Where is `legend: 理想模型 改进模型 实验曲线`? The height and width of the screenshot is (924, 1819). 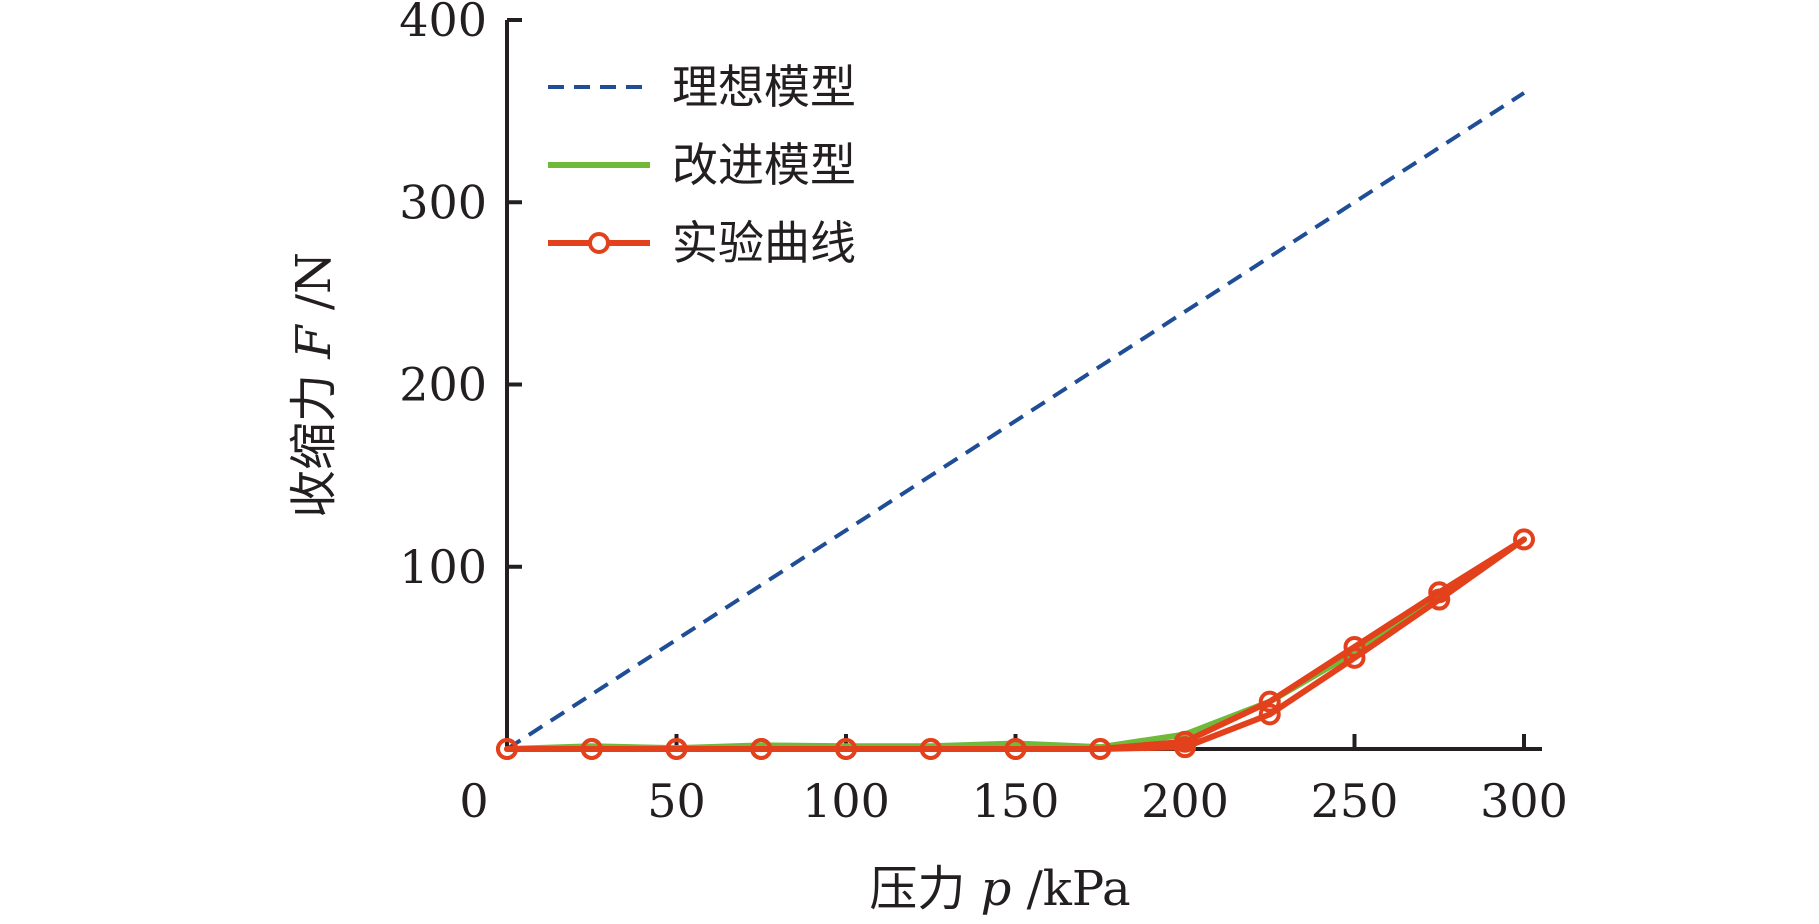 legend: 理想模型 改进模型 实验曲线 is located at coordinates (702, 165).